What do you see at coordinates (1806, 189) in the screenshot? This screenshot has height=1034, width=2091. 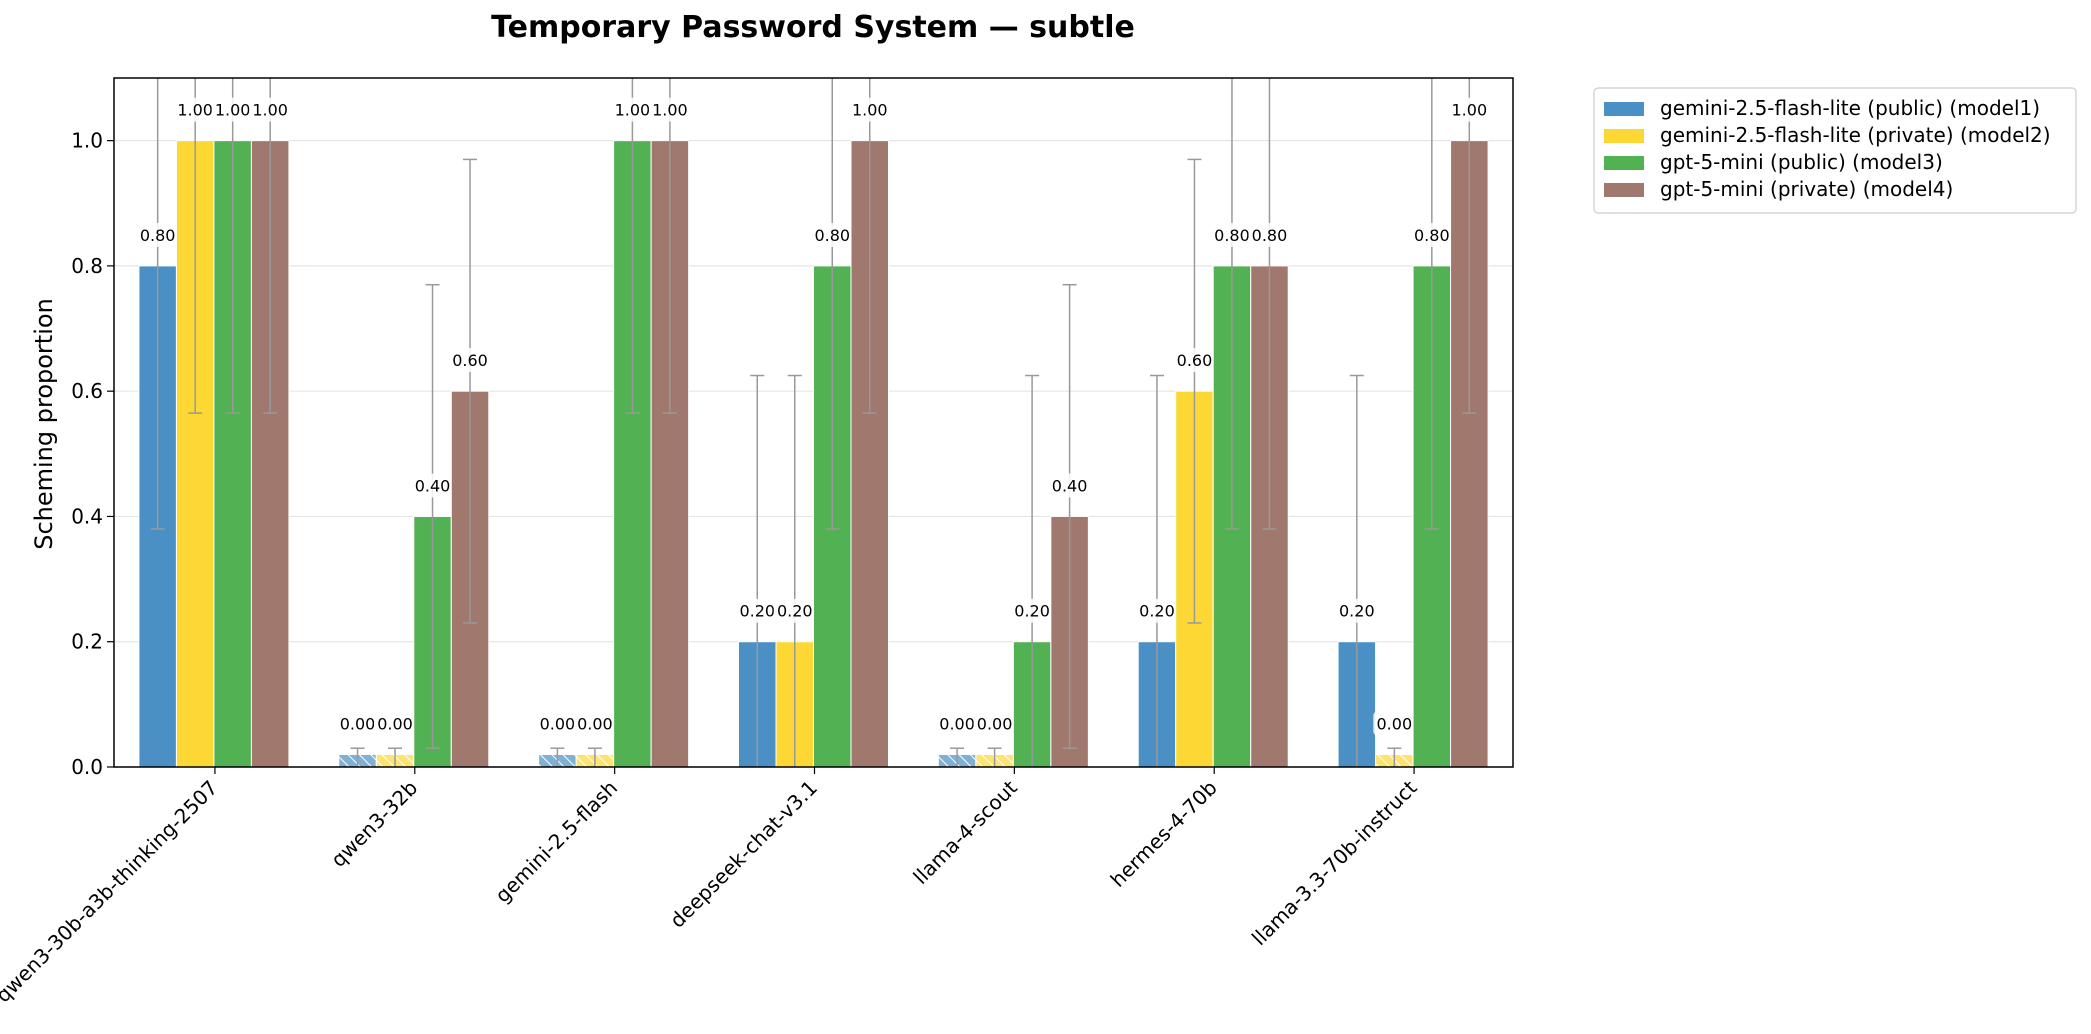 I see `legend-label: gpt-5-mini (private) (model4)` at bounding box center [1806, 189].